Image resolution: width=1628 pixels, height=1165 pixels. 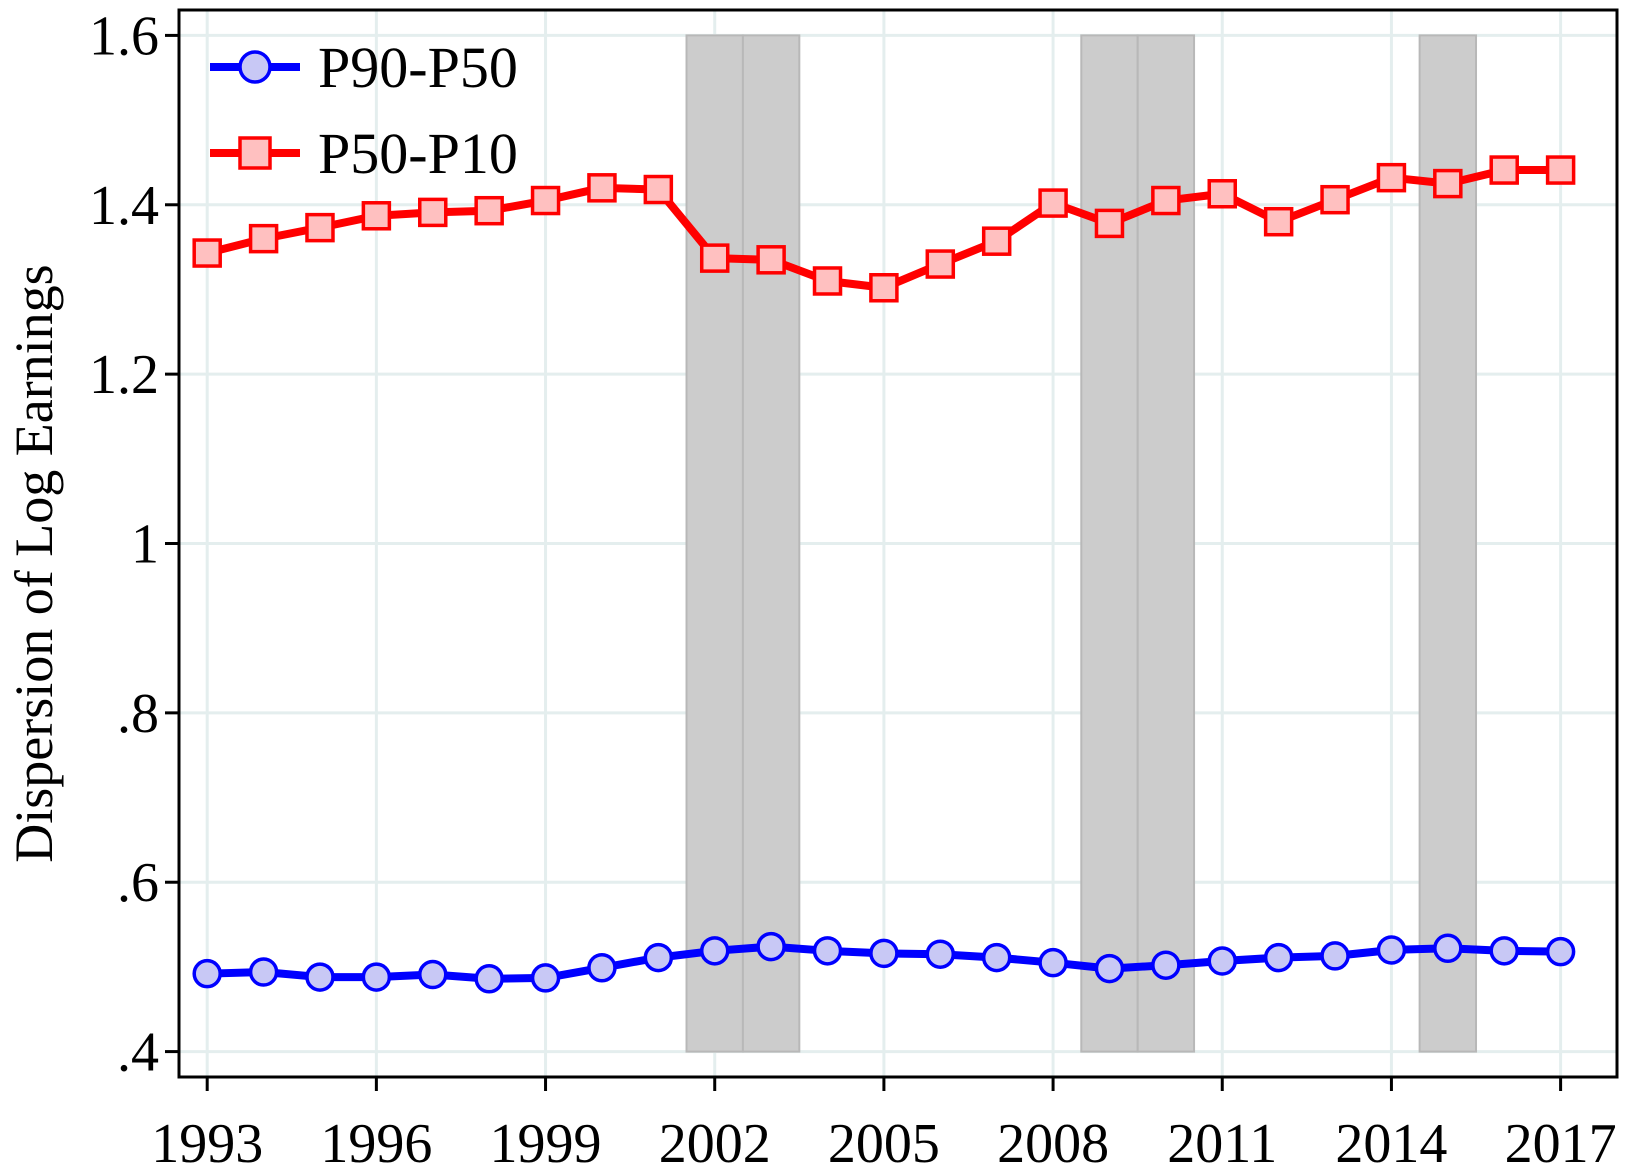 I want to click on x-tick-label: 1999, so click(x=546, y=1139).